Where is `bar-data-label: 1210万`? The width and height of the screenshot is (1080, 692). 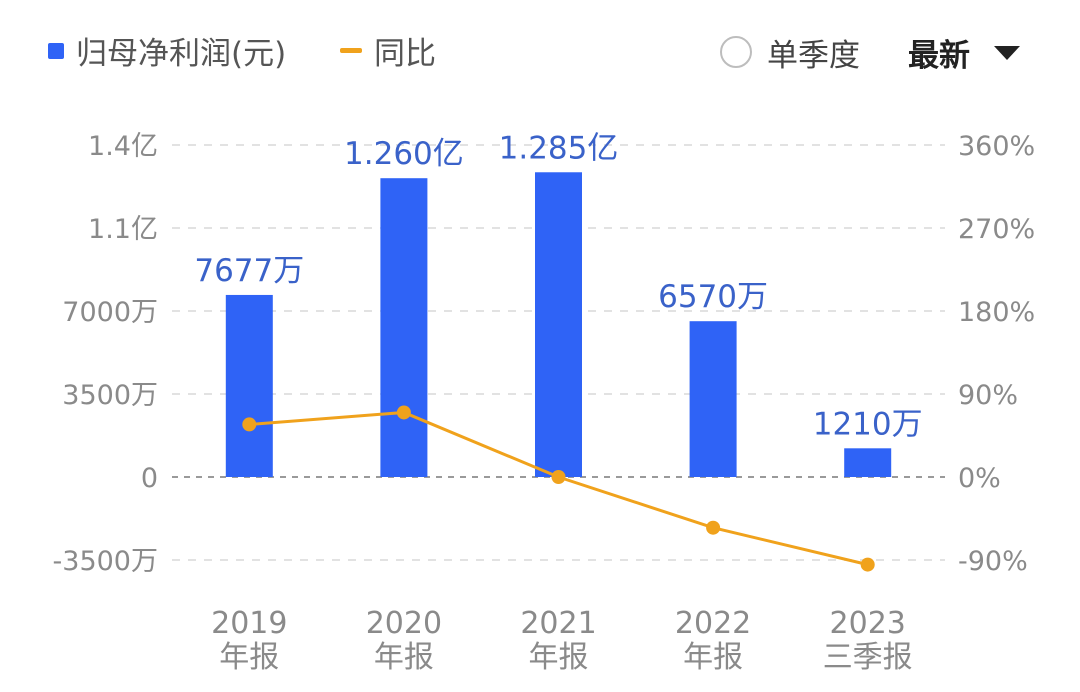 bar-data-label: 1210万 is located at coordinates (868, 424).